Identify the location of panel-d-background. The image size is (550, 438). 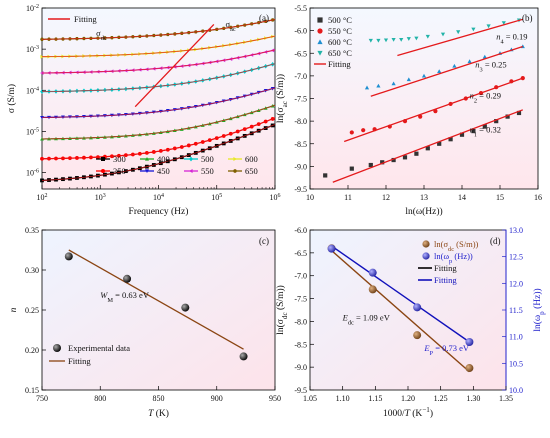
(408, 310).